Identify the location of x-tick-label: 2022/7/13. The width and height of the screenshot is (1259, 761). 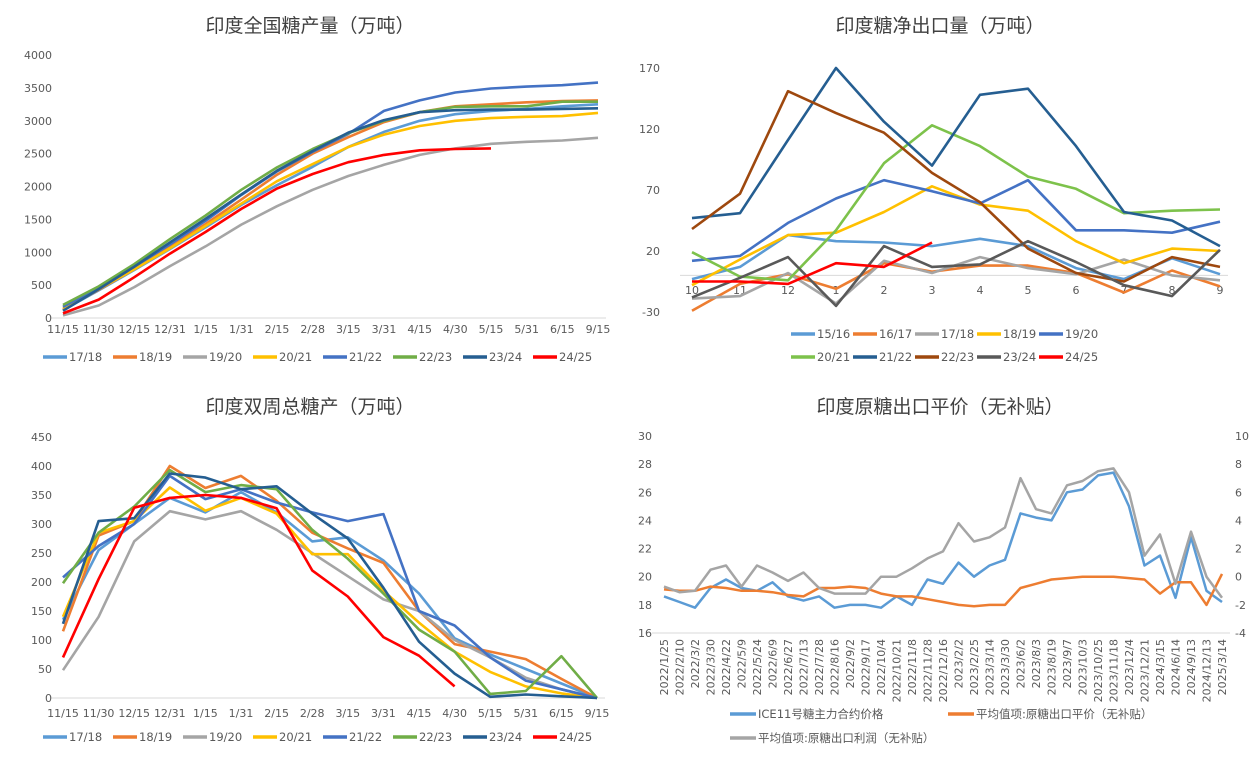
(804, 667).